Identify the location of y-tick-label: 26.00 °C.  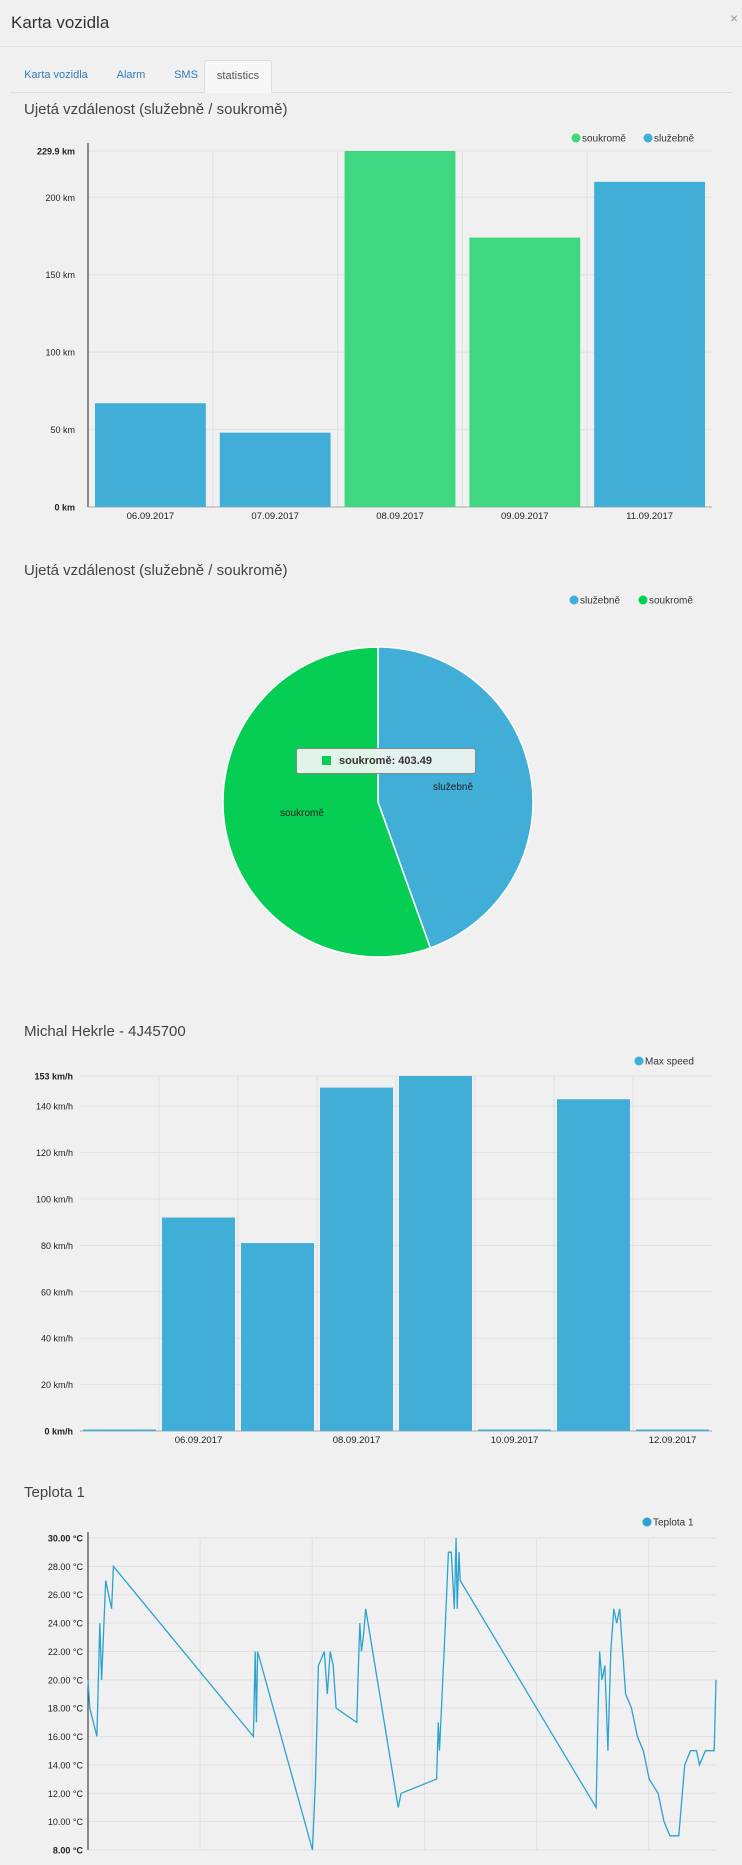
(66, 1595).